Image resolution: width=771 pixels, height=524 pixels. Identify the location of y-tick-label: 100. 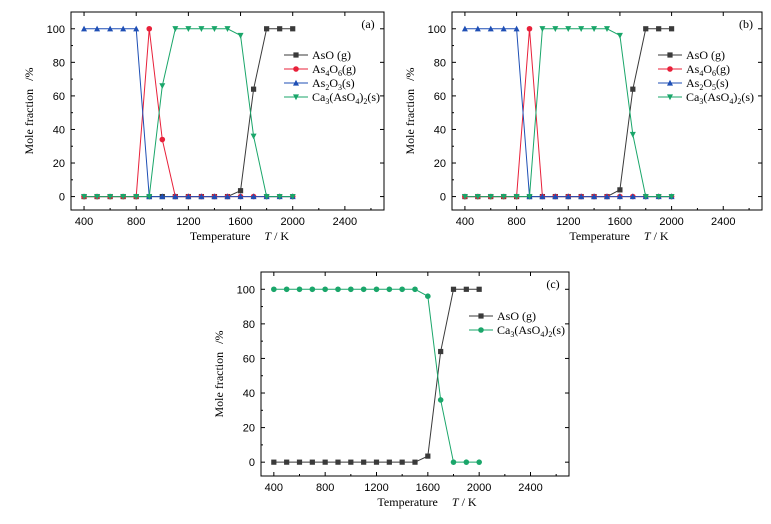
(246, 290).